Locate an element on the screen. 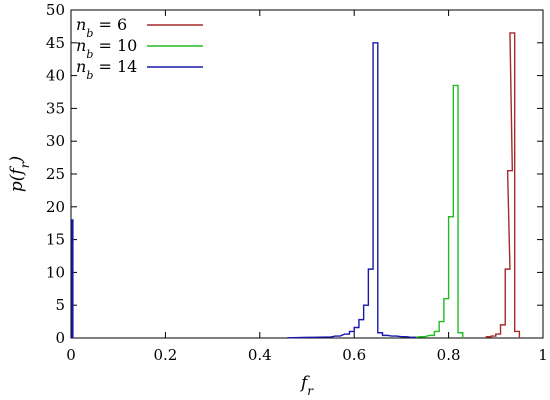 The height and width of the screenshot is (400, 550). y-tick-label: 10 is located at coordinates (55, 272).